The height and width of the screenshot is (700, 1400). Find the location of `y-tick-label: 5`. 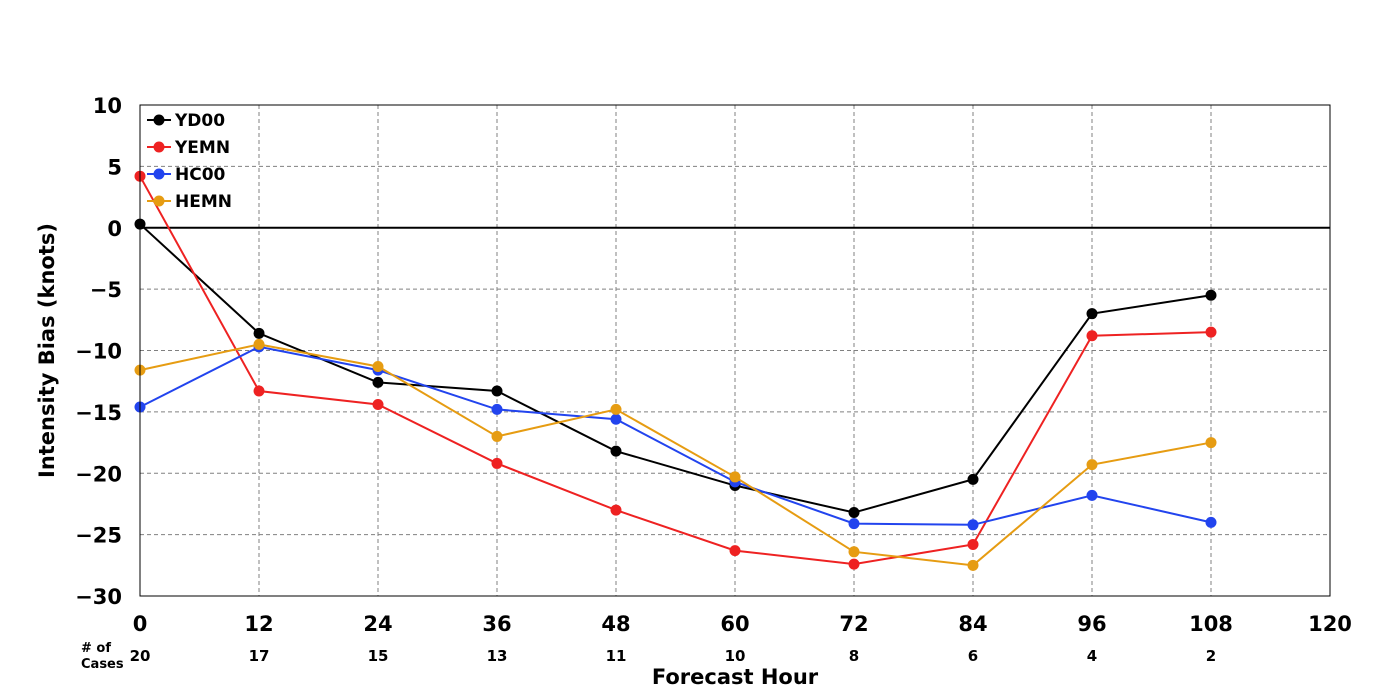

y-tick-label: 5 is located at coordinates (114, 167).